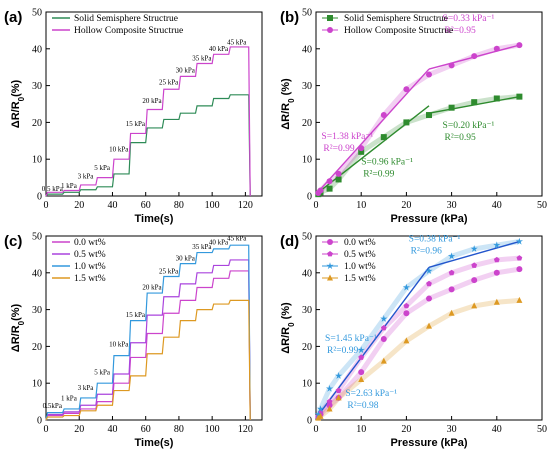 The image size is (550, 452). I want to click on step-label: 15 kPa, so click(136, 124).